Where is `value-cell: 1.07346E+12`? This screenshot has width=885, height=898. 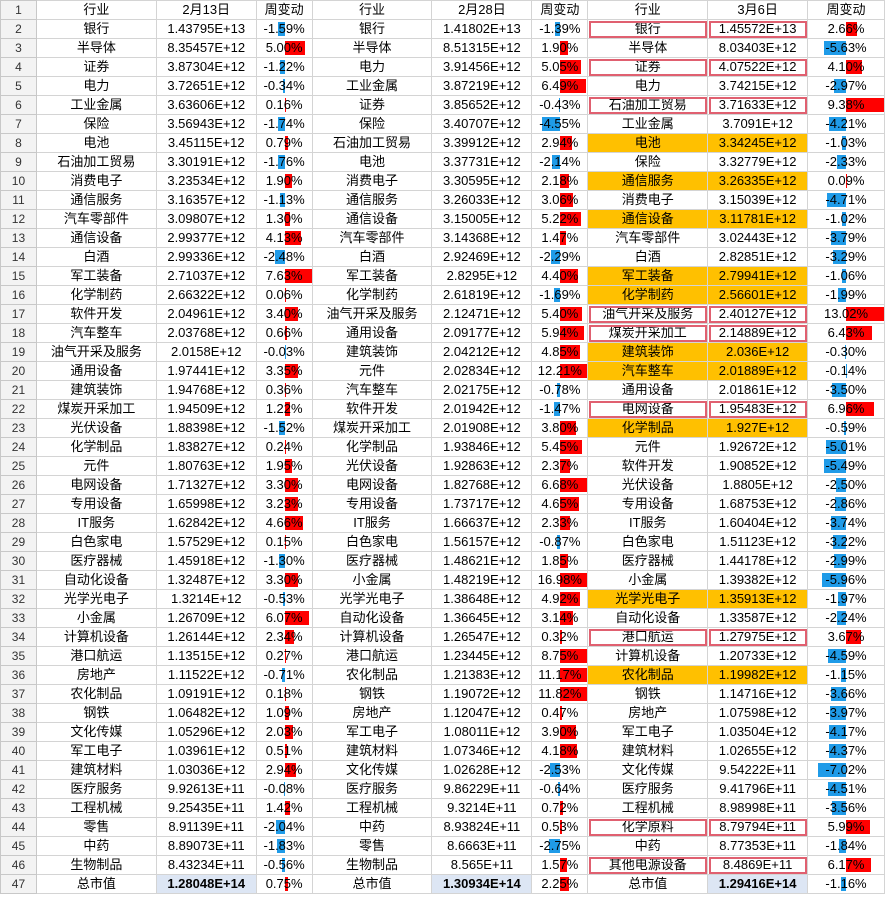 value-cell: 1.07346E+12 is located at coordinates (482, 751).